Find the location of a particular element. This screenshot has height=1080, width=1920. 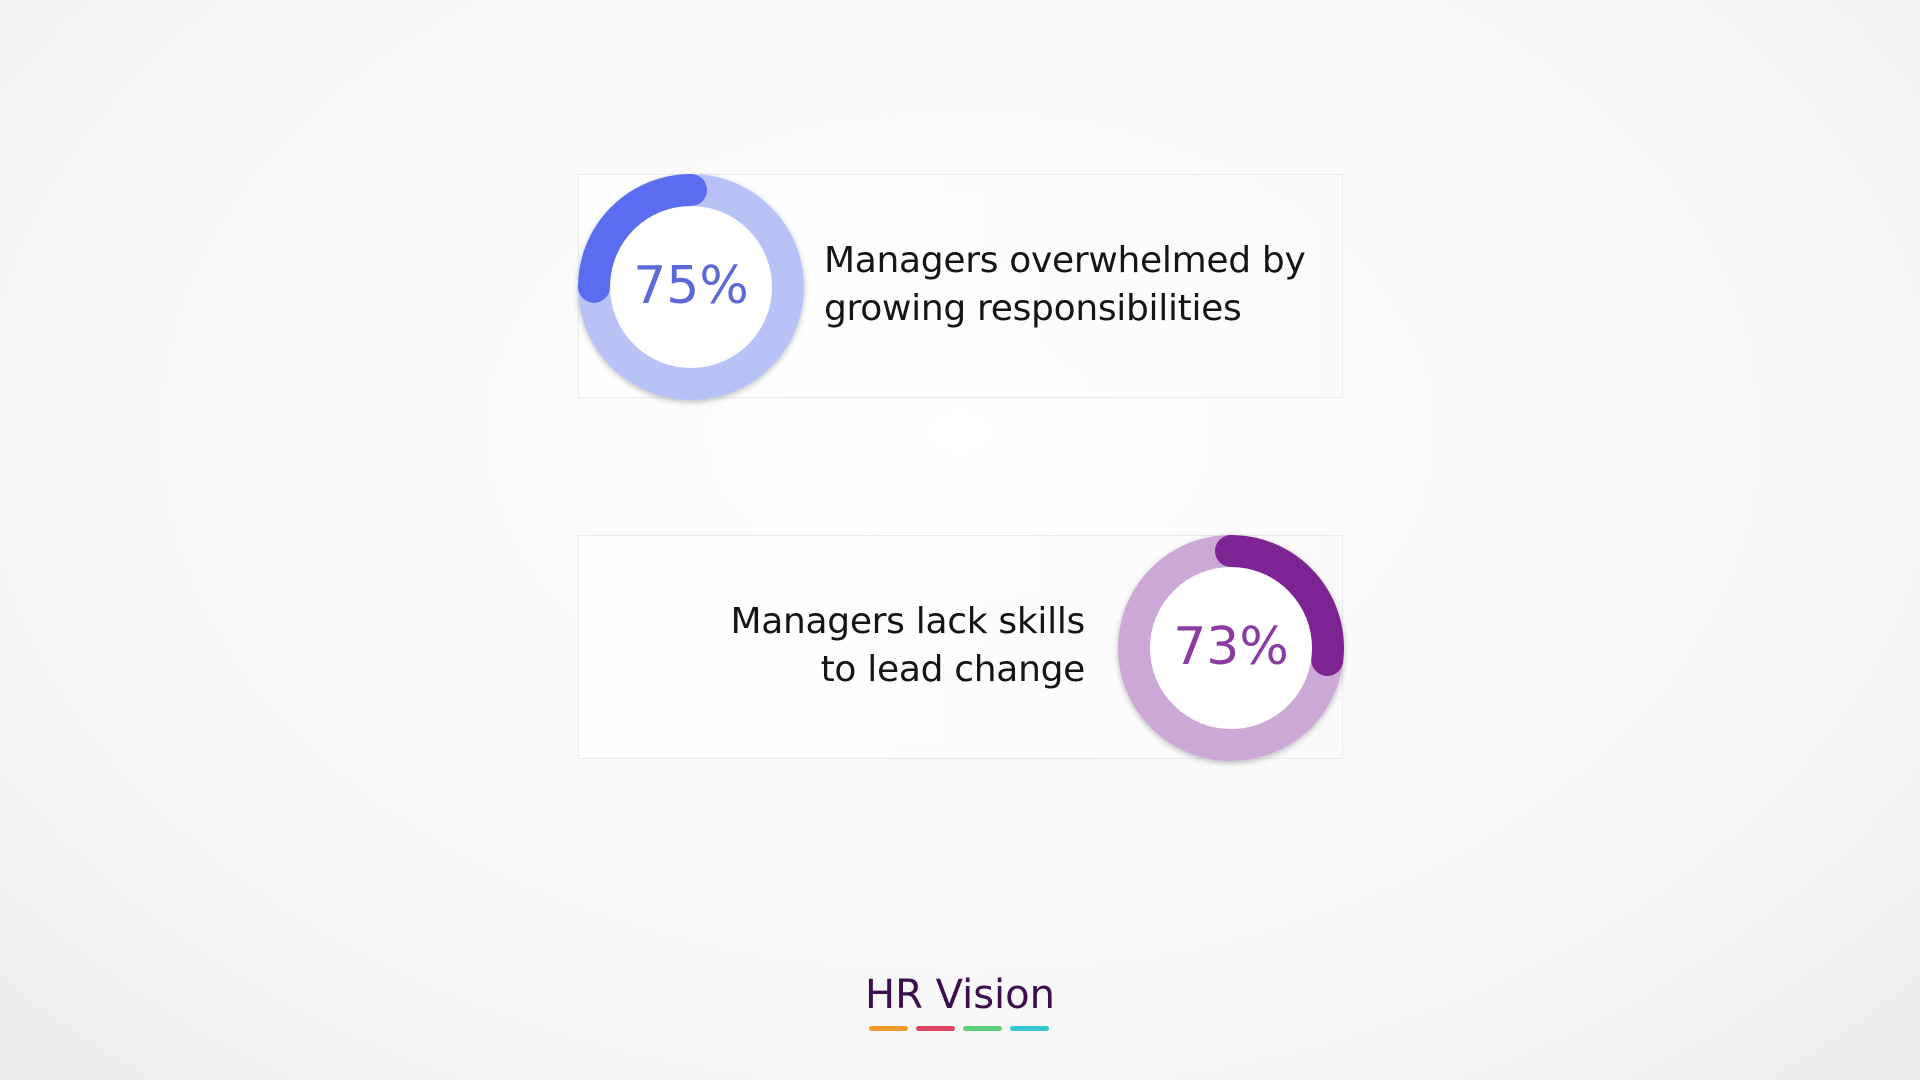

donut: 73% is located at coordinates (1231, 648).